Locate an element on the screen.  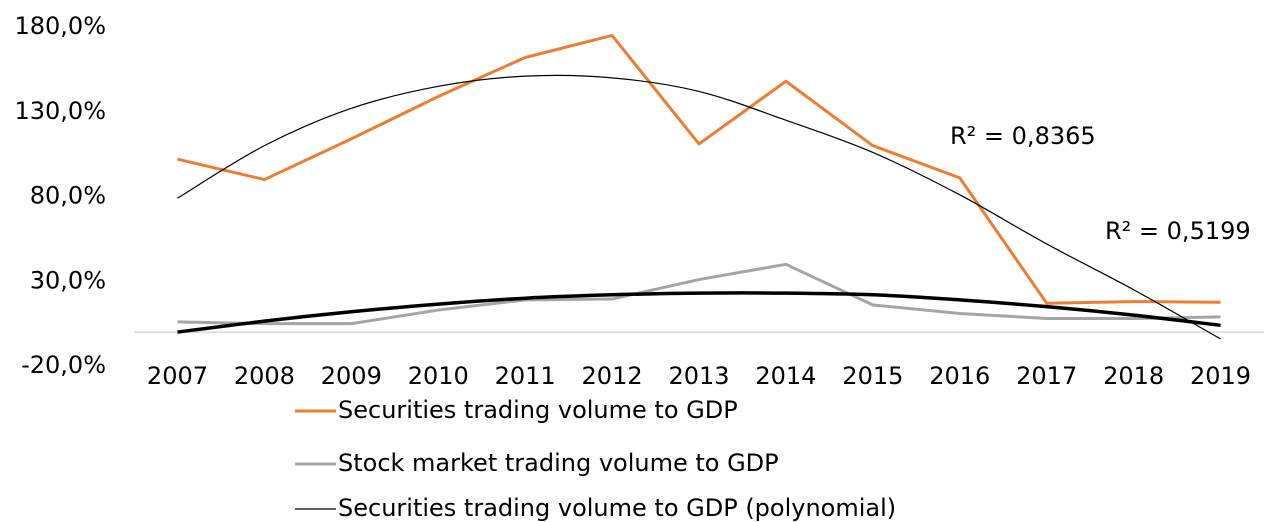
y-tick-label: 30,0% is located at coordinates (68, 280).